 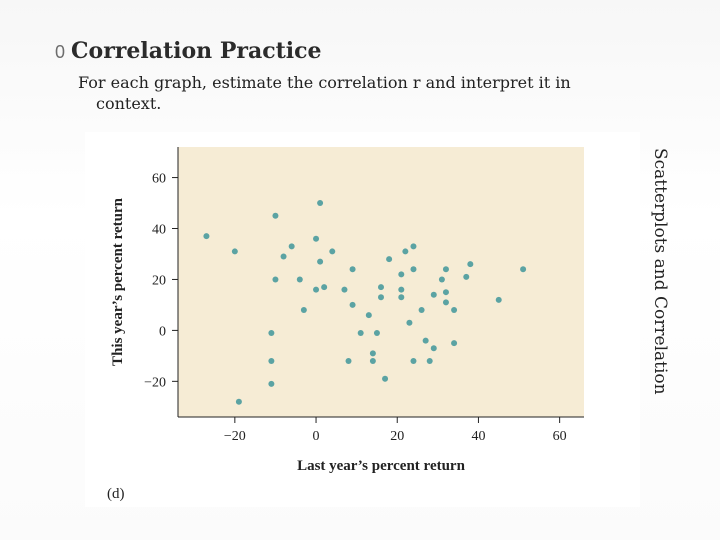 I want to click on x-axis-ticks: −20 0 20 40 60, so click(x=395, y=430).